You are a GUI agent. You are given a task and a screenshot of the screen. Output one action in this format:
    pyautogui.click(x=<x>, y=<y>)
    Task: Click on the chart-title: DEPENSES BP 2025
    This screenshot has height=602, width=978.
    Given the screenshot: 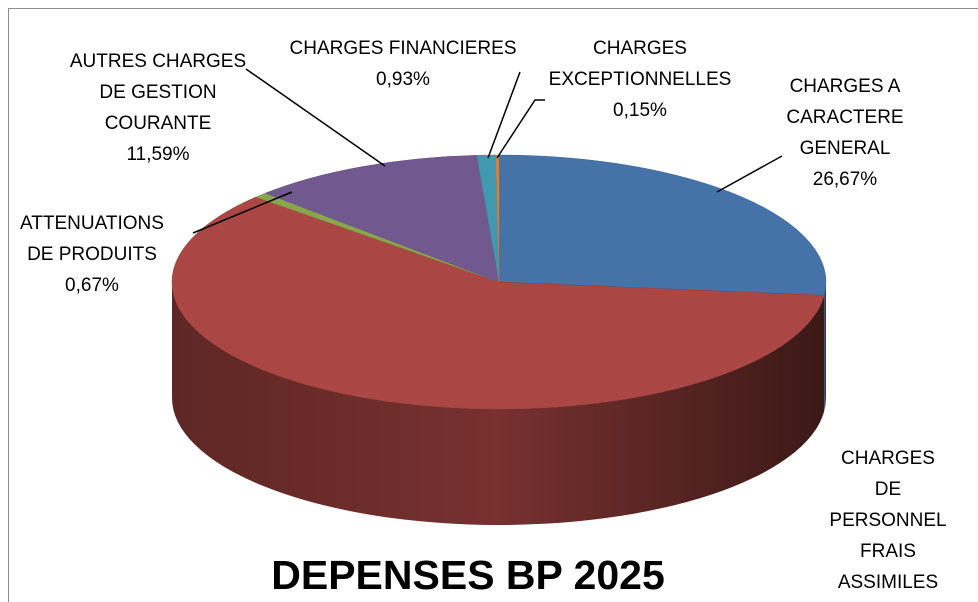 What is the action you would take?
    pyautogui.click(x=468, y=575)
    